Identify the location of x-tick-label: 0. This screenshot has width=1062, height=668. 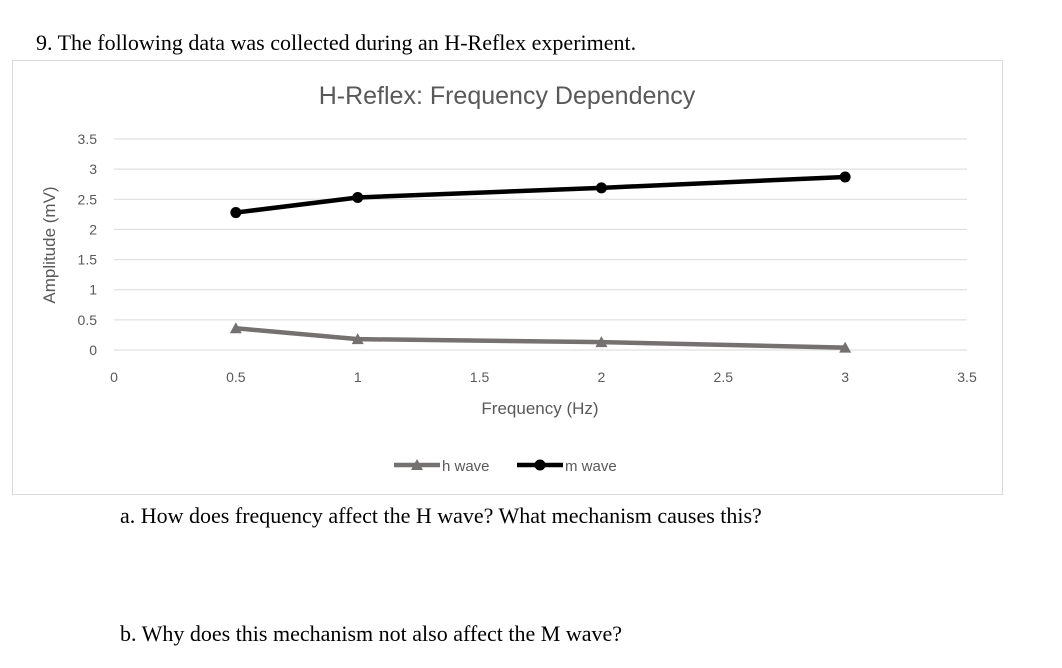
(114, 377).